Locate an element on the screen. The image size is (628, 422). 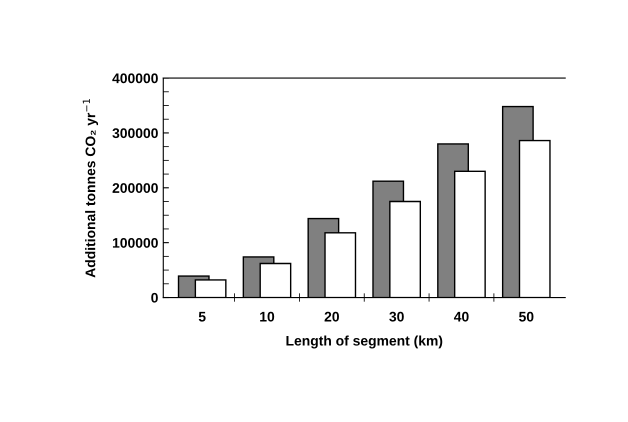
x-tick-label: 40 is located at coordinates (461, 317).